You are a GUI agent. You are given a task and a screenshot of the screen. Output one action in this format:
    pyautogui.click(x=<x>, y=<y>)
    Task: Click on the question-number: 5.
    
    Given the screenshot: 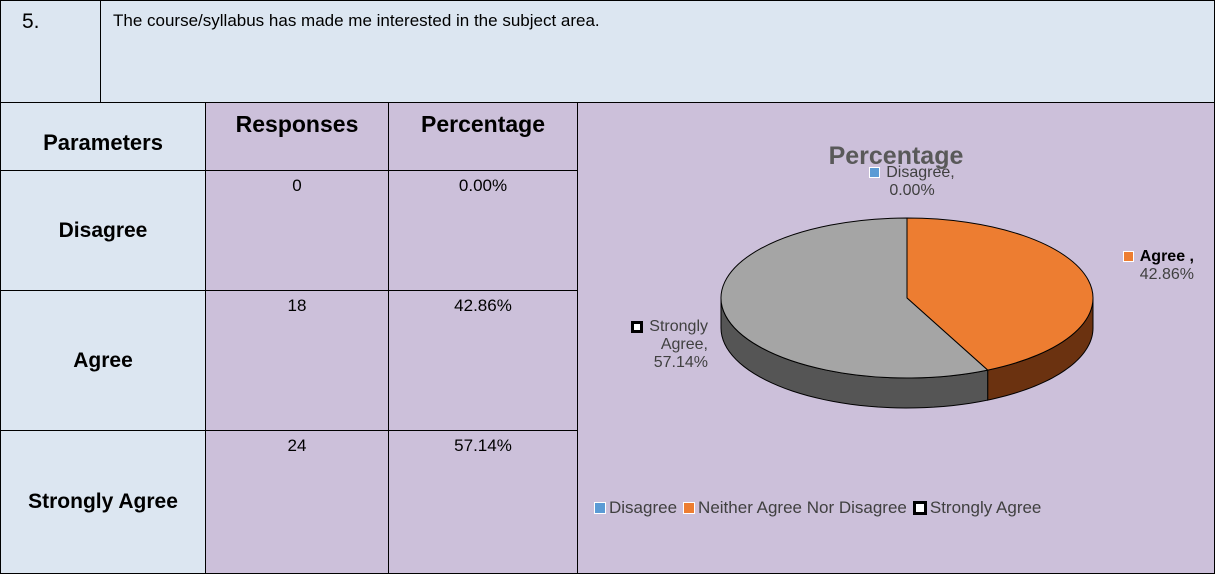 What is the action you would take?
    pyautogui.click(x=31, y=21)
    